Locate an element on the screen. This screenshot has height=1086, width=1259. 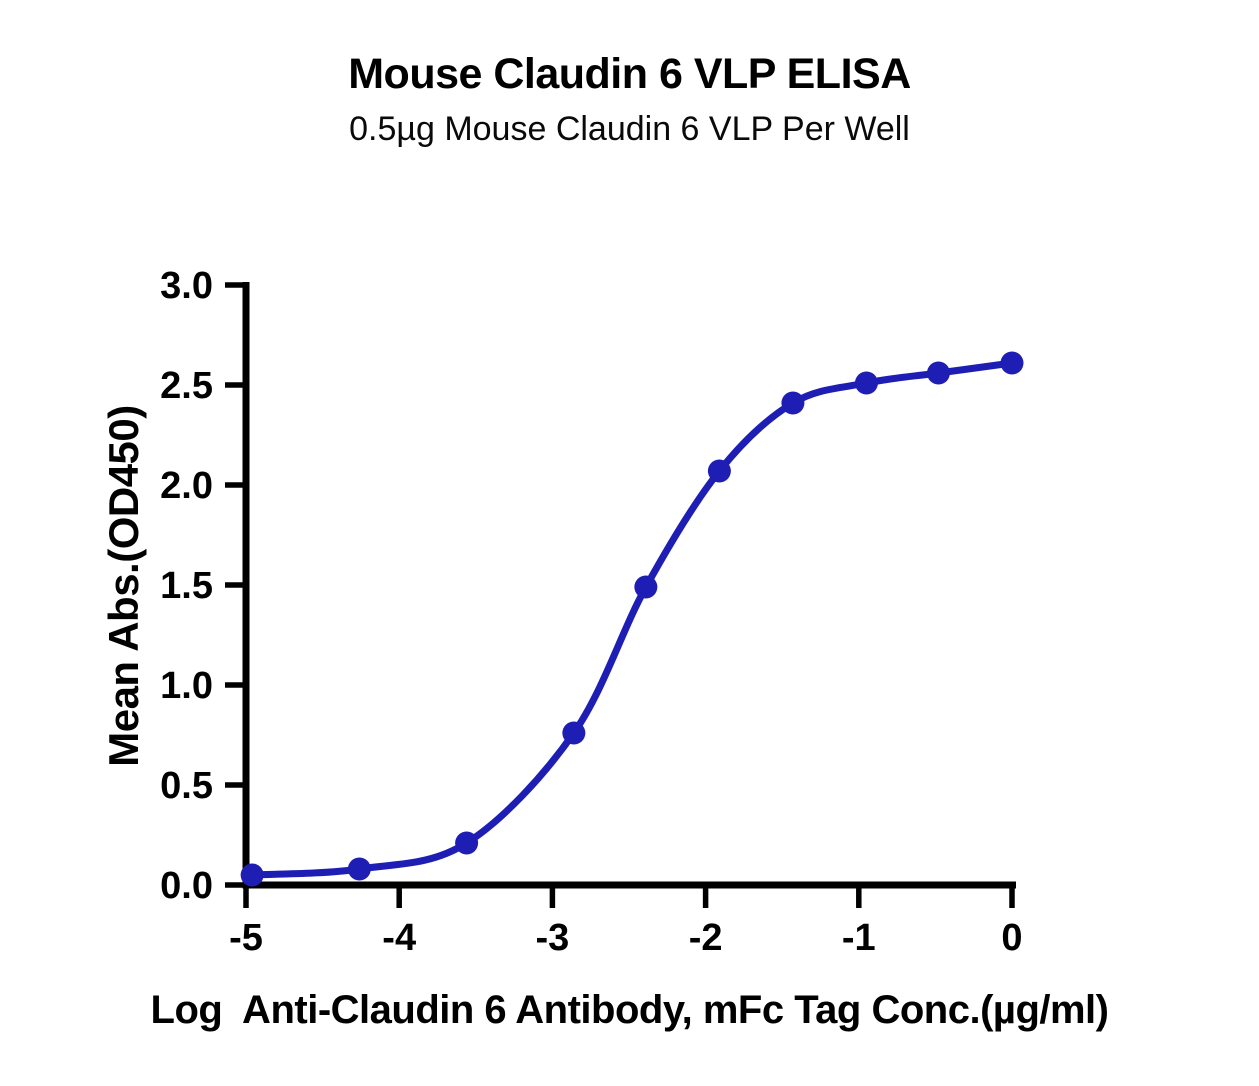
x-tick-label: -3 is located at coordinates (553, 938).